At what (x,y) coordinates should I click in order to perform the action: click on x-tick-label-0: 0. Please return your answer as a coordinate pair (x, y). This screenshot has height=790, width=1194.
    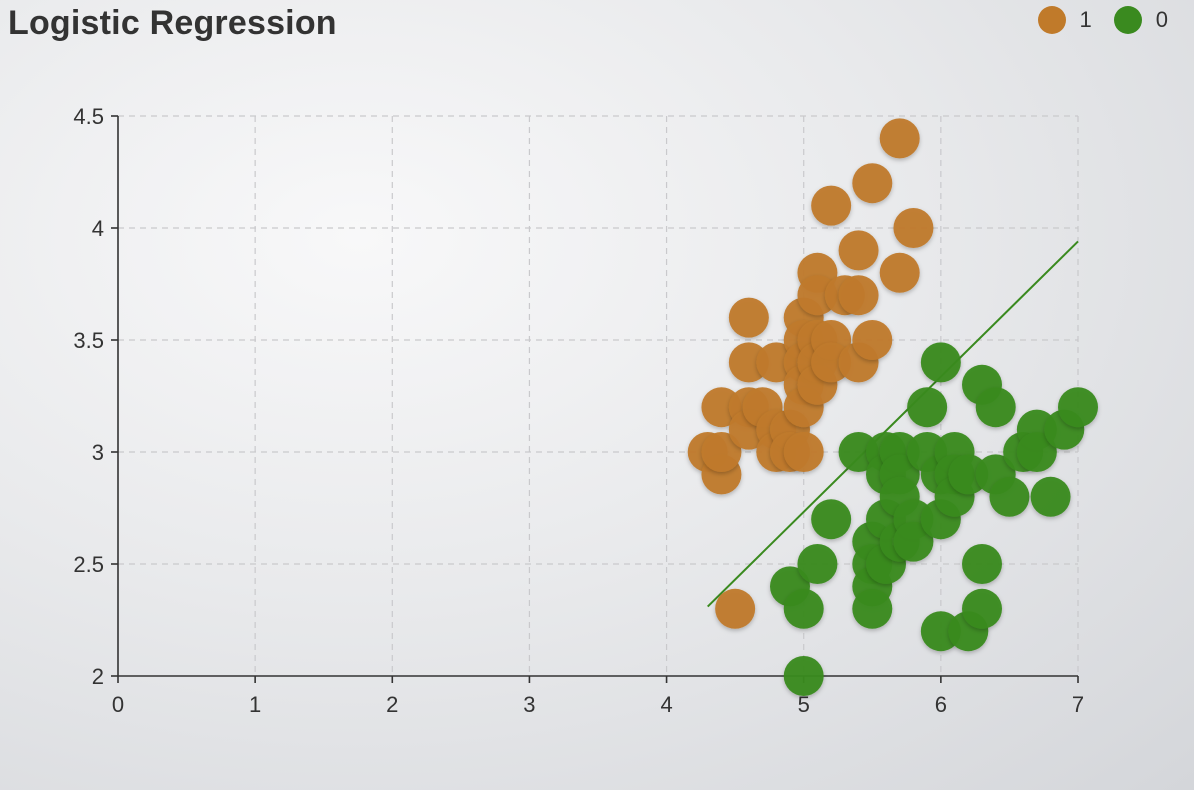
    Looking at the image, I should click on (118, 704).